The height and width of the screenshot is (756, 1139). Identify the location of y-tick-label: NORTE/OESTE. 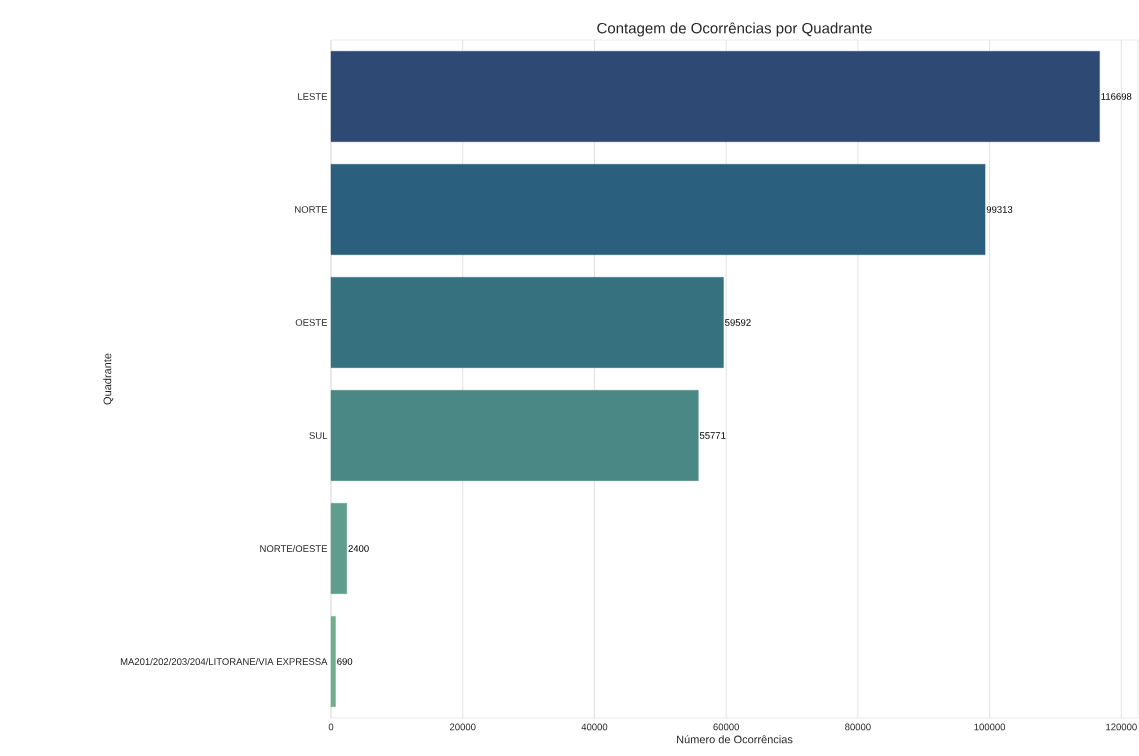
(294, 548).